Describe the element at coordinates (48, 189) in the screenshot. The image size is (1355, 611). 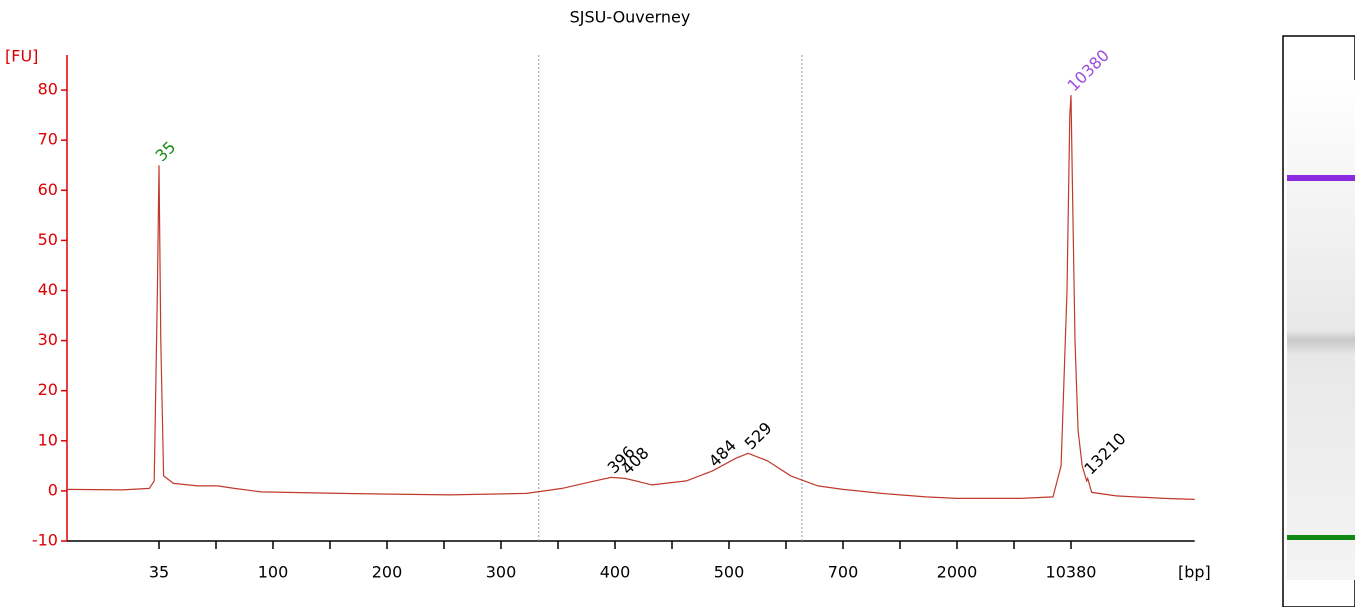
I see `y-tick-label: 60` at that location.